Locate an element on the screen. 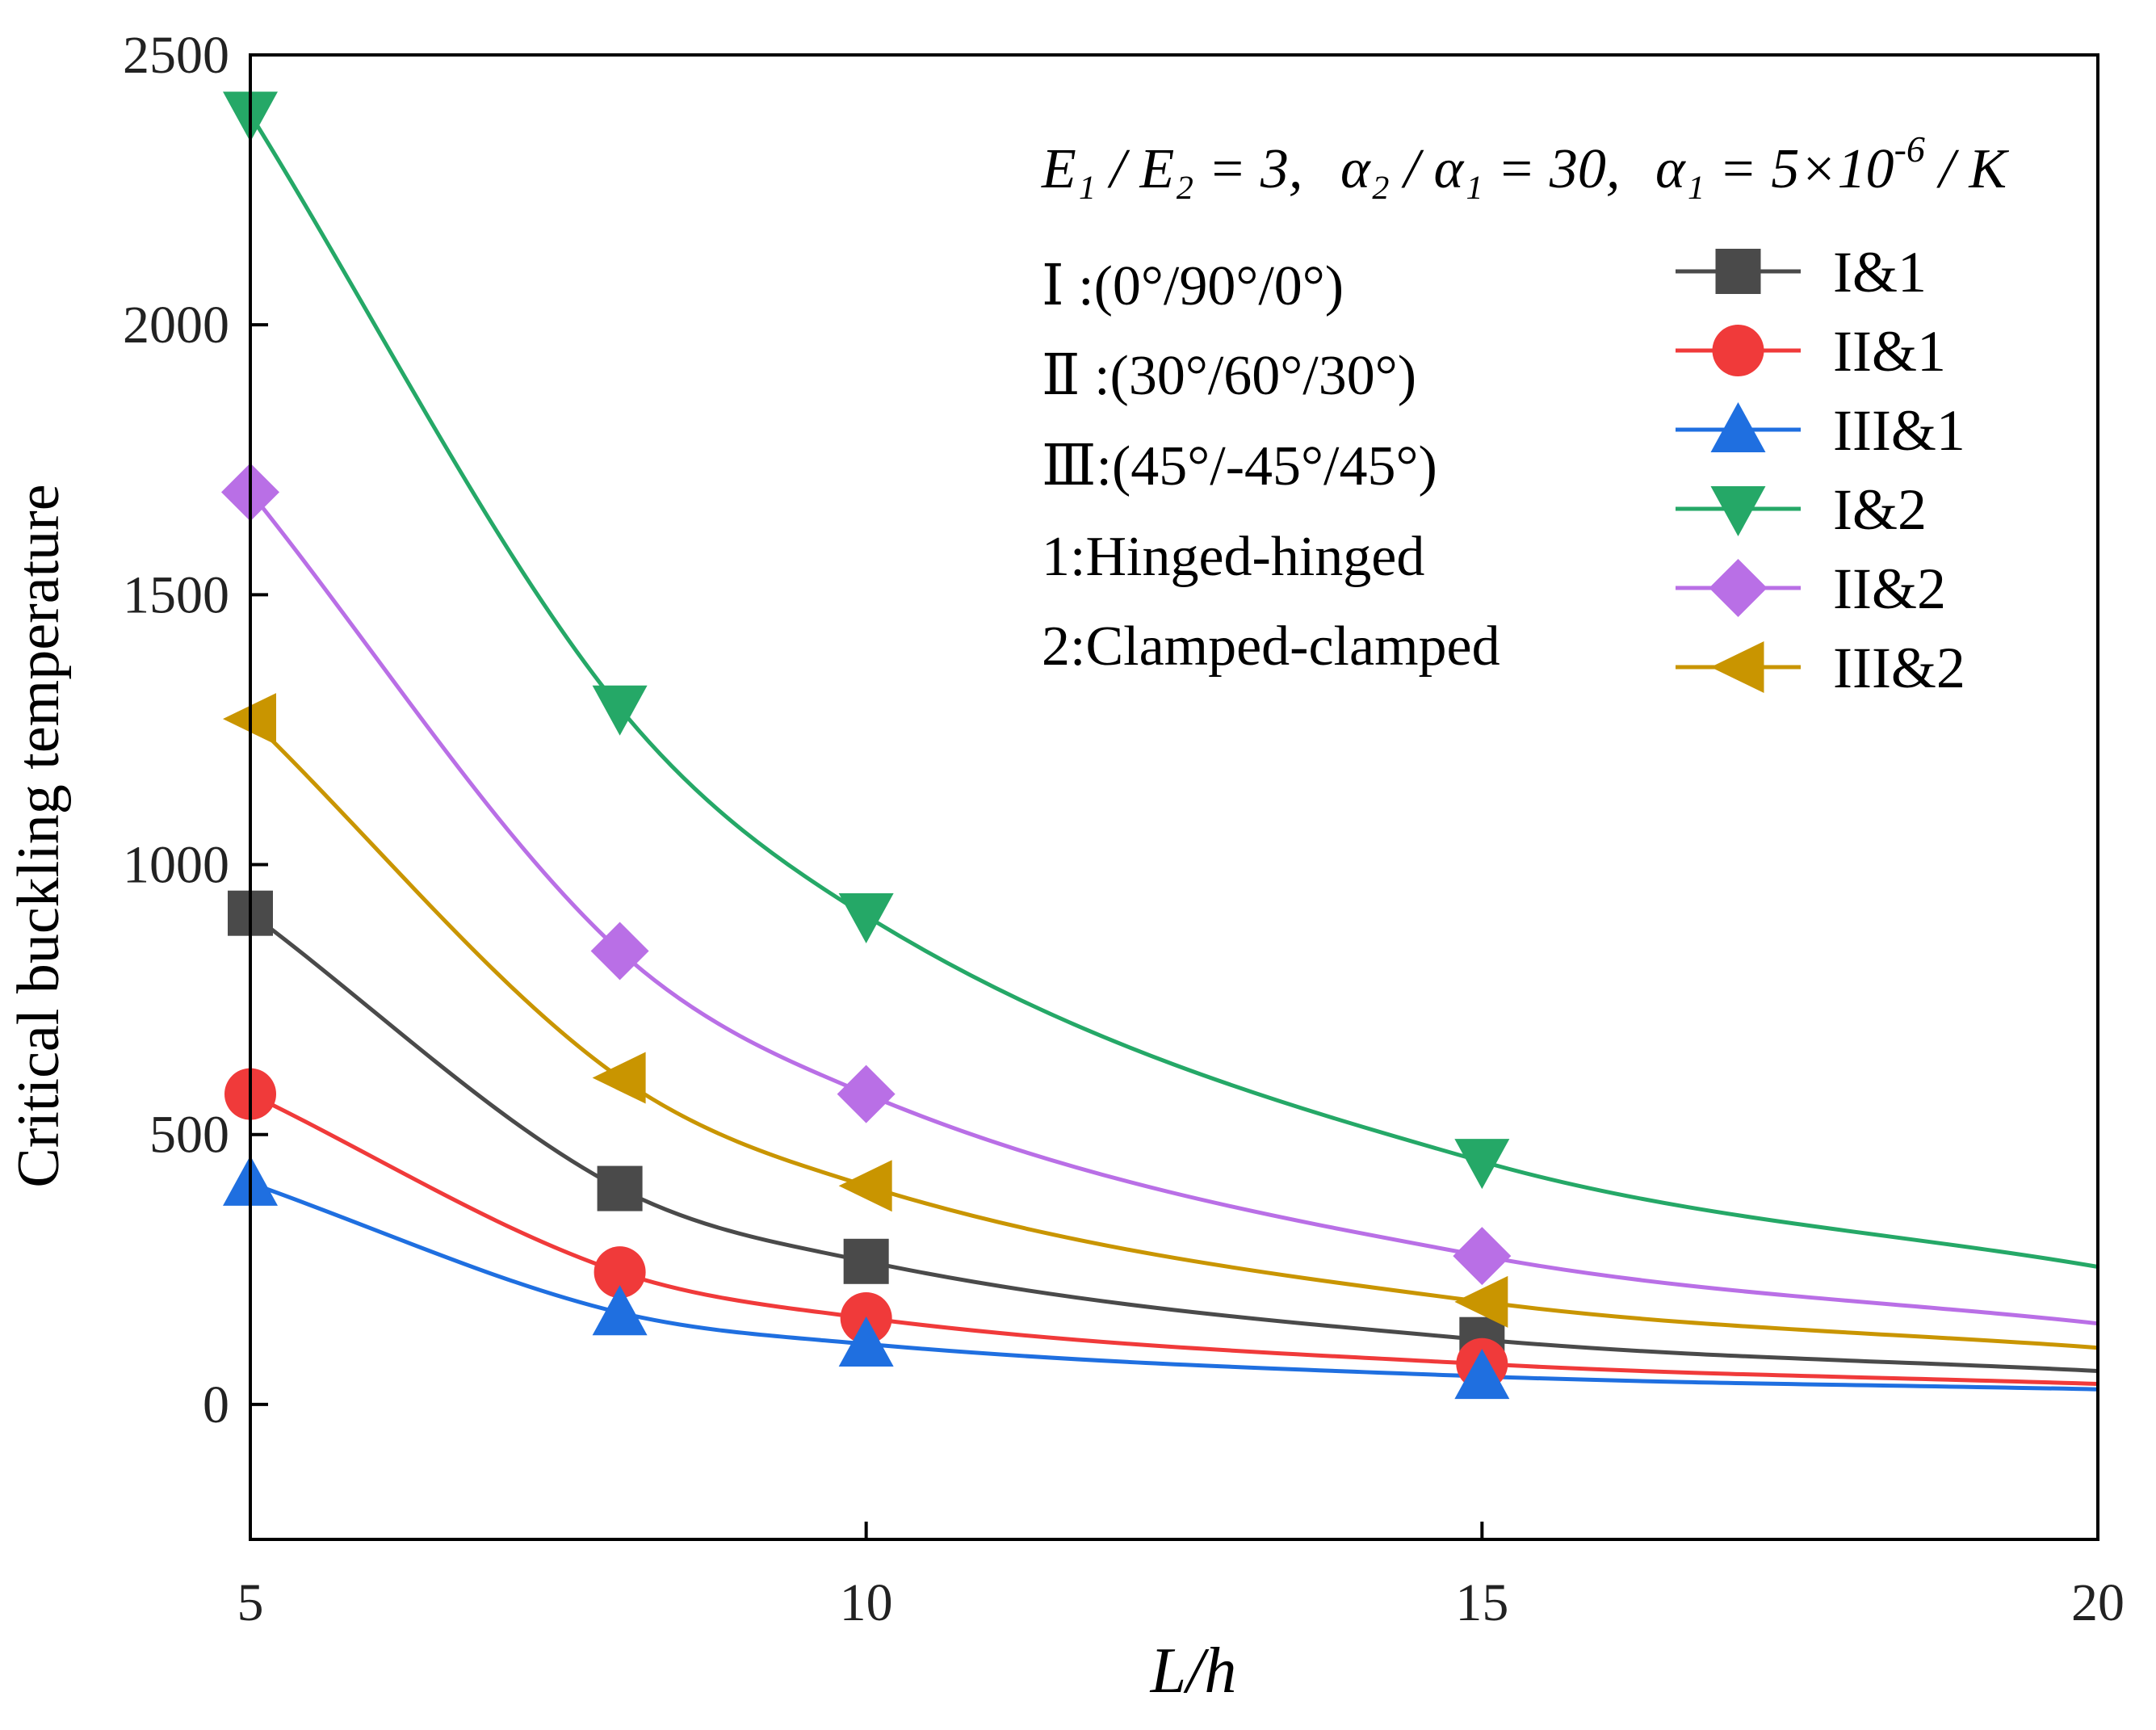  legend: I&1 II&1 III&1 I&2 II&2 III&2 is located at coordinates (1820, 470).